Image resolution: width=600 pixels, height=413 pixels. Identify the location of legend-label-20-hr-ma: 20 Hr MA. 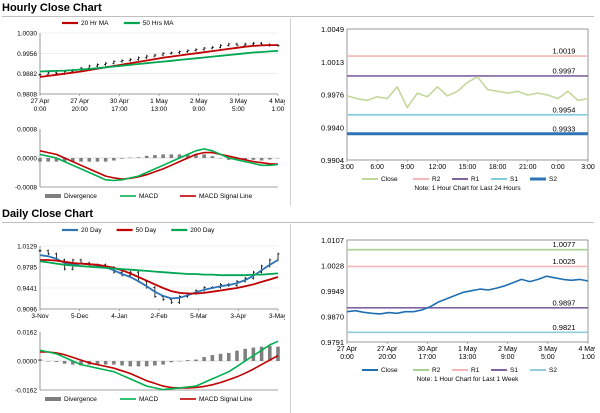
(95, 23).